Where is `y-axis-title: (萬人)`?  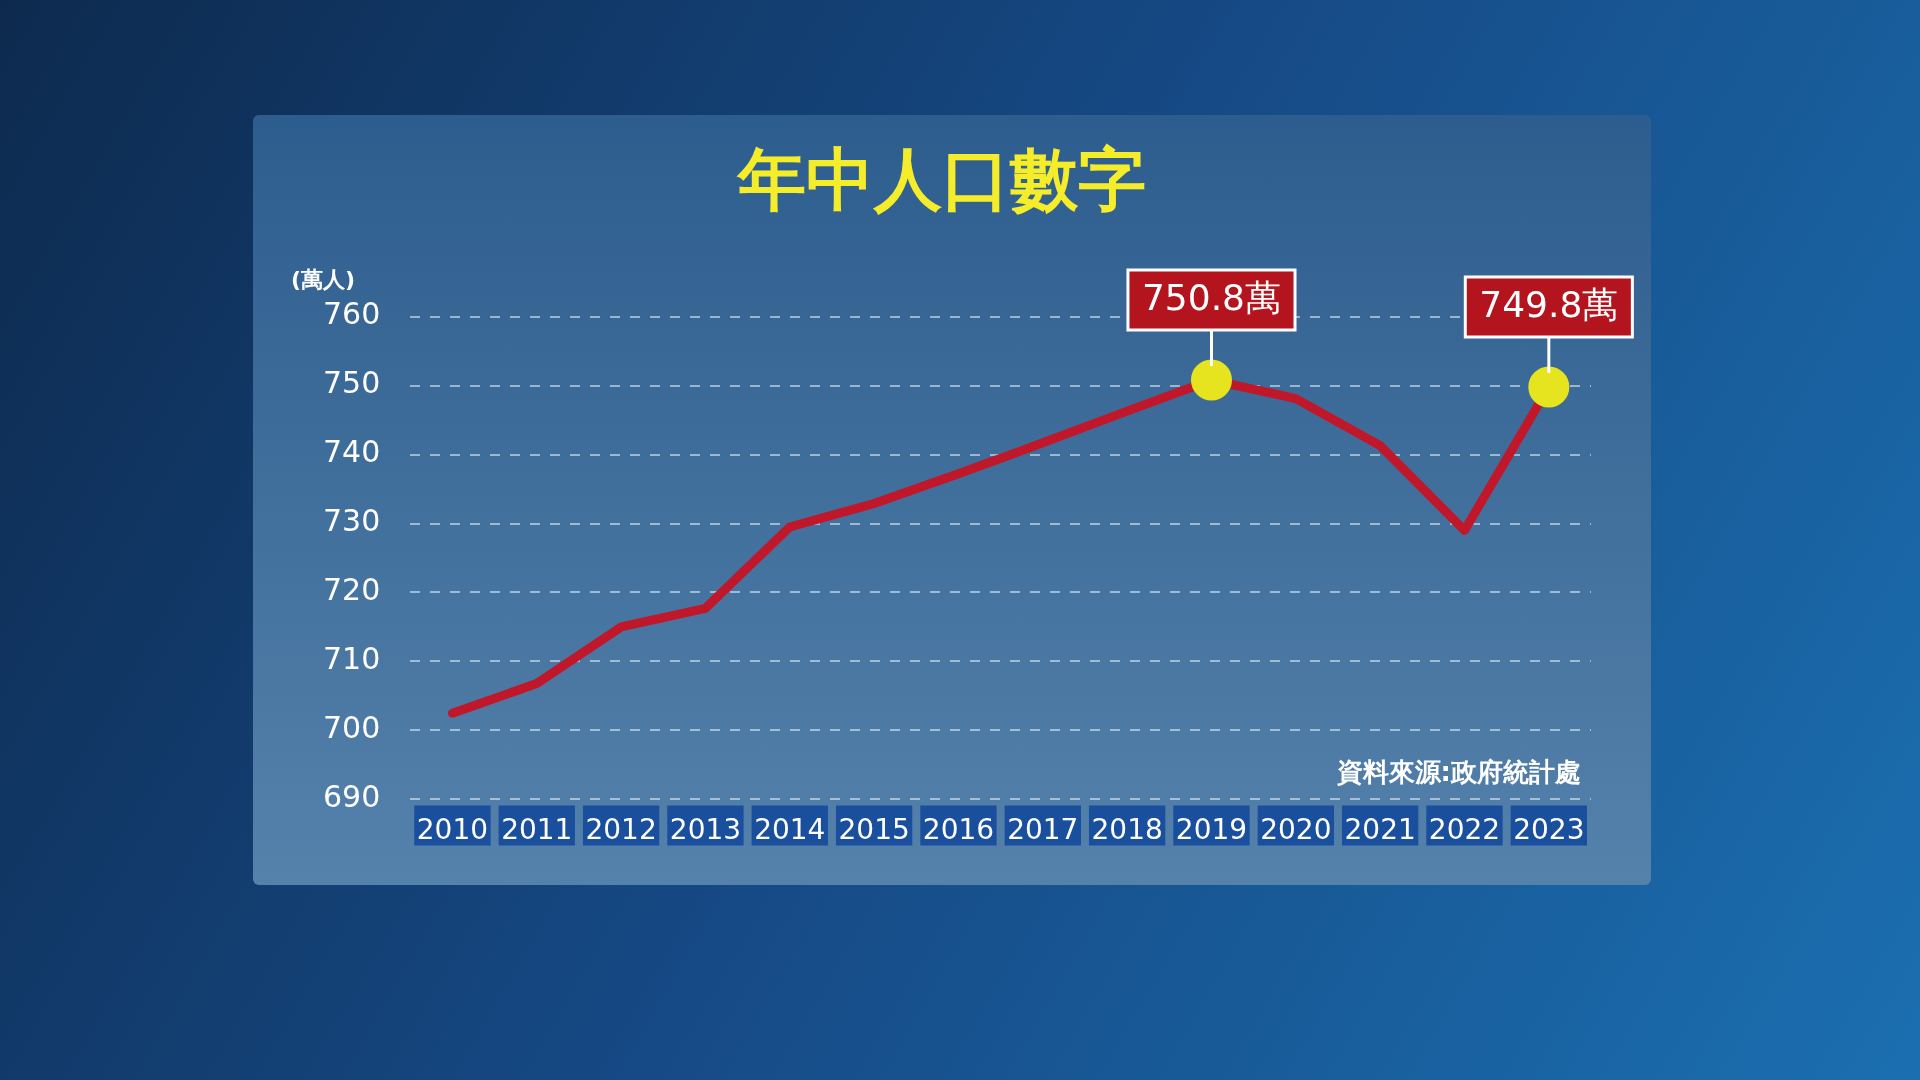 y-axis-title: (萬人) is located at coordinates (323, 279).